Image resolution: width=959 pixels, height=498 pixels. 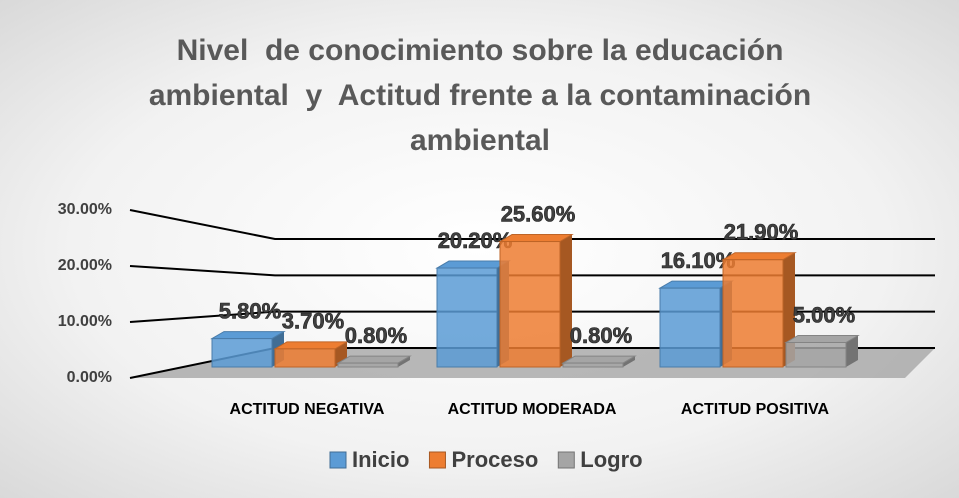 I want to click on x-tick-label: ACTITUD NEGATIVA, so click(x=307, y=409).